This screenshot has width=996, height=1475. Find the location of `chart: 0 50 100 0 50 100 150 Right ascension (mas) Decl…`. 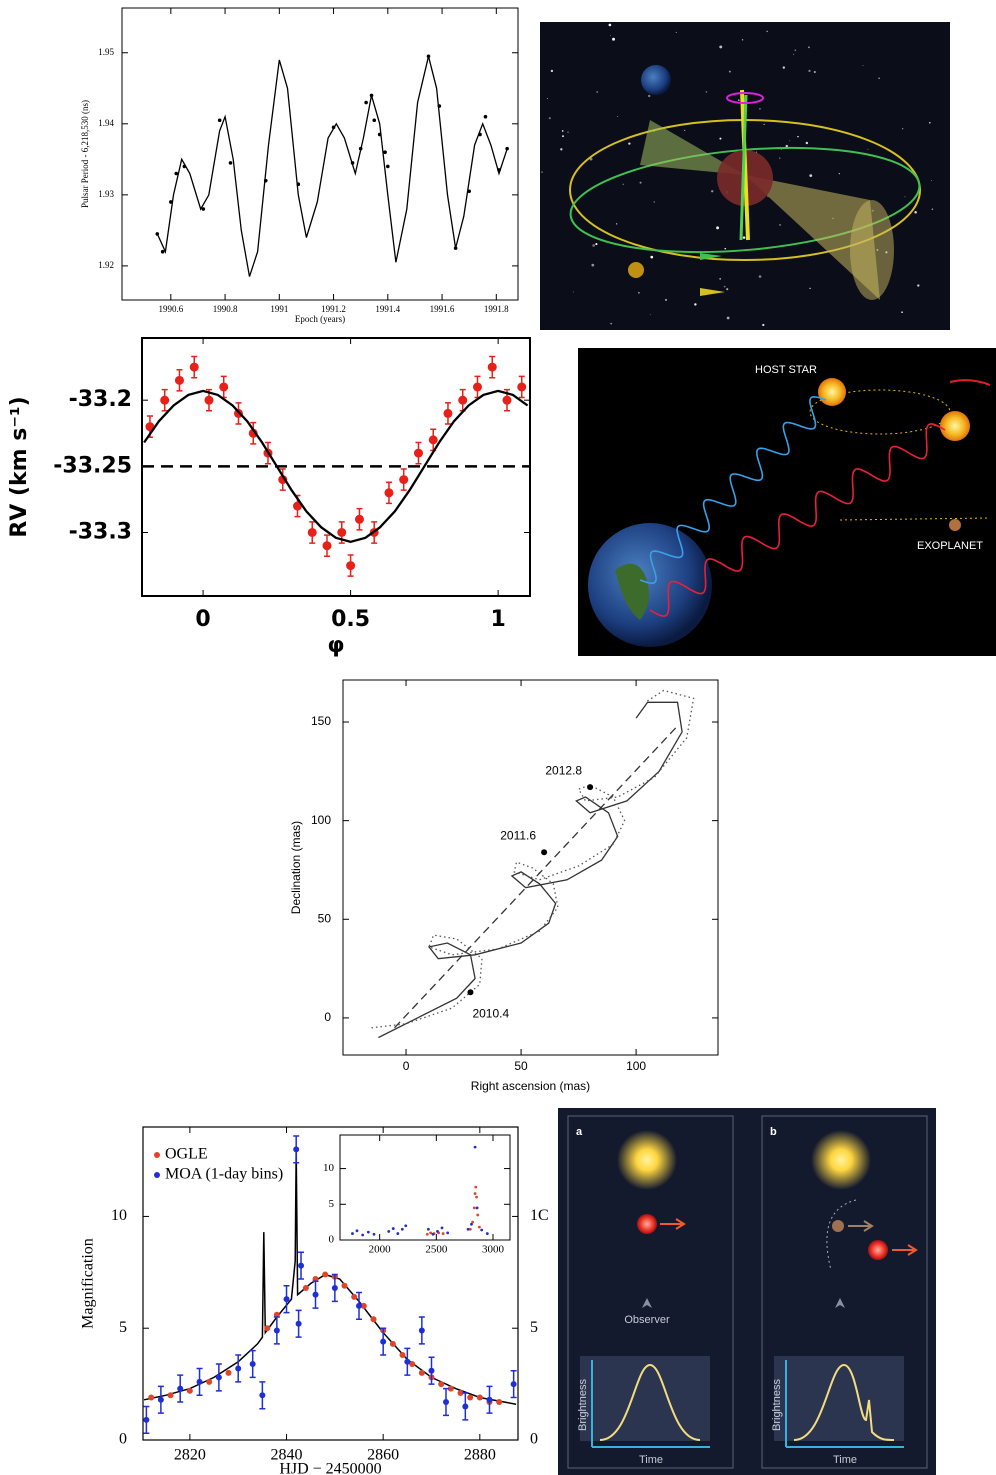

chart: 0 50 100 0 50 100 150 Right ascension (mas) Decl… is located at coordinates (504, 886).